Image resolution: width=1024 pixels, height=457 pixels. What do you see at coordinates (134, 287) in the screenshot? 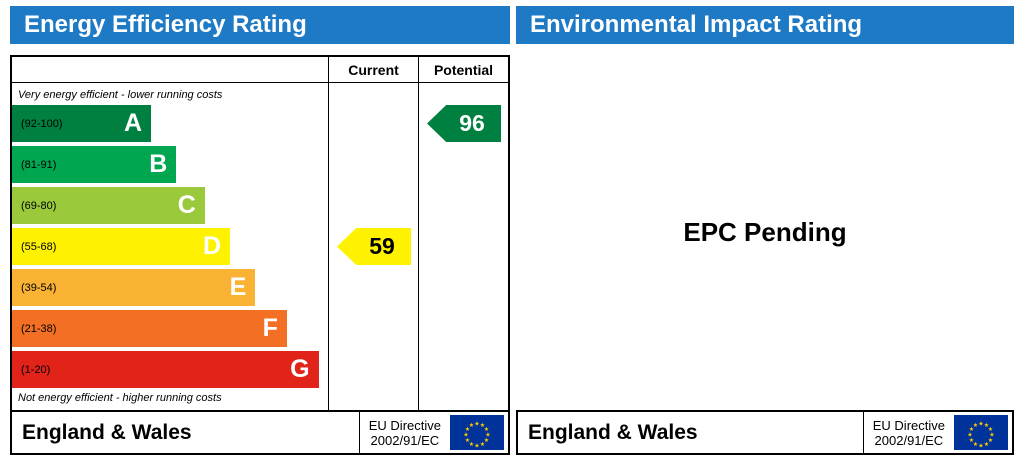
I see `band-e: (39-54) E` at bounding box center [134, 287].